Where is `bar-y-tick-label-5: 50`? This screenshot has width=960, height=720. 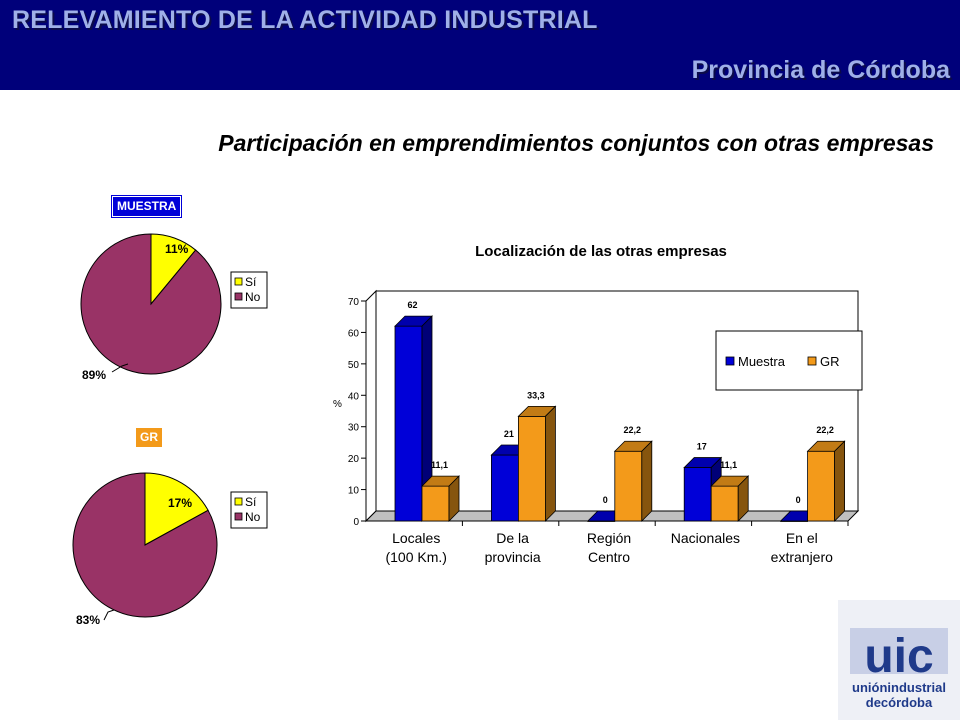
bar-y-tick-label-5: 50 is located at coordinates (354, 365).